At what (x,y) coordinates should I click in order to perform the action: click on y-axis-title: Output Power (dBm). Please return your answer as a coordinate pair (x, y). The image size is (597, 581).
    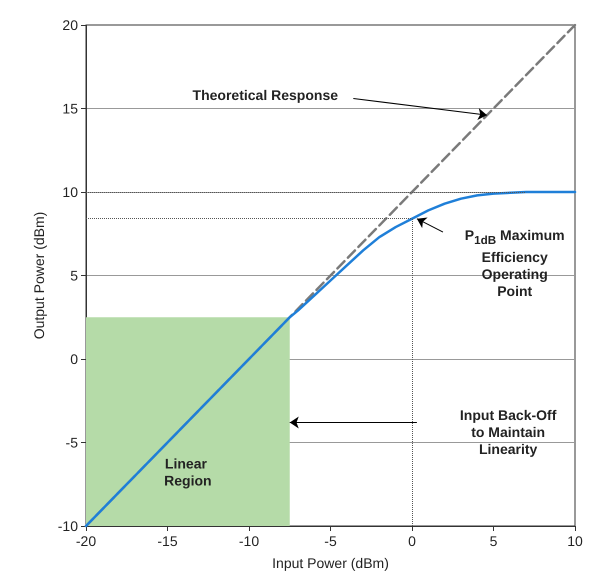
    Looking at the image, I should click on (39, 276).